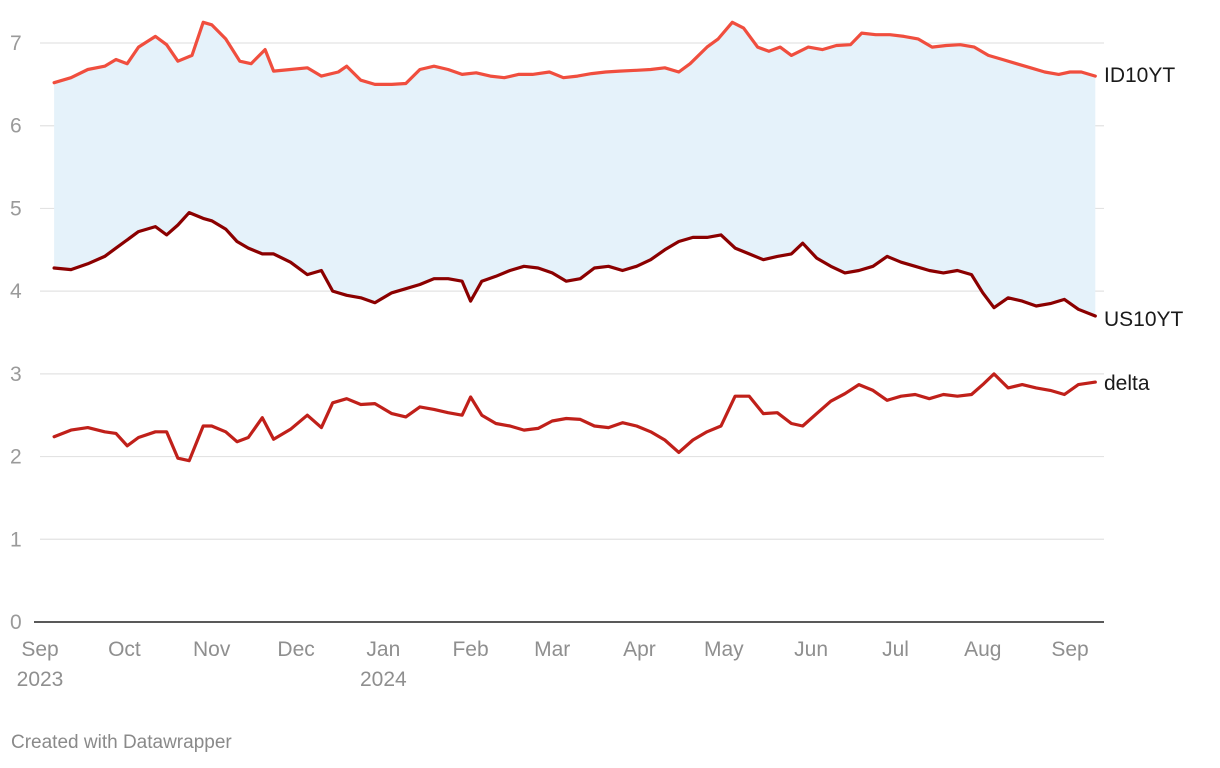 The width and height of the screenshot is (1220, 768). I want to click on y-tick-label-1: 1, so click(16, 539).